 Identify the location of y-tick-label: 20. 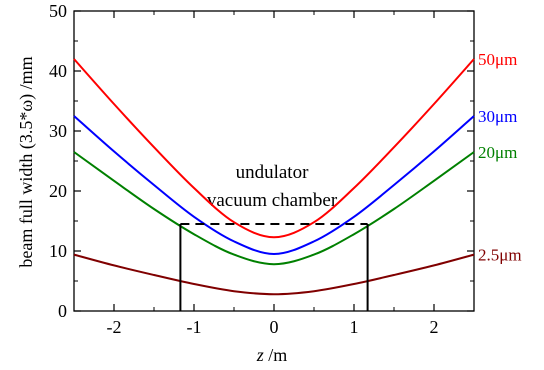
(58, 191).